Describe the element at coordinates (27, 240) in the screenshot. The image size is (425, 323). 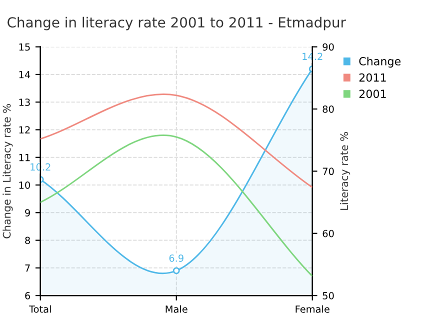
I see `y-tick-label: 8` at that location.